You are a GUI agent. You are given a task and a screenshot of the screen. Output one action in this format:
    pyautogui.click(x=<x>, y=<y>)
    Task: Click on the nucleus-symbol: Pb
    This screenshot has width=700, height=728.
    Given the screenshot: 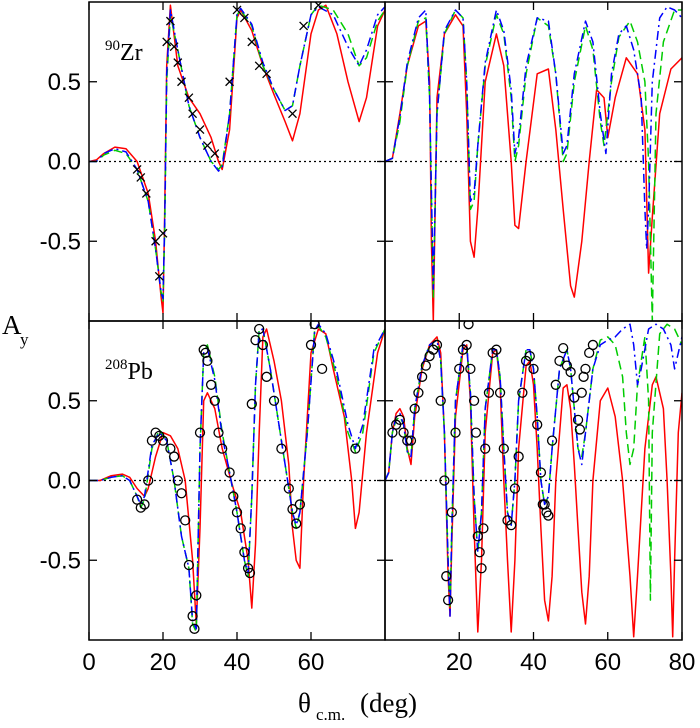 What is the action you would take?
    pyautogui.click(x=140, y=372)
    